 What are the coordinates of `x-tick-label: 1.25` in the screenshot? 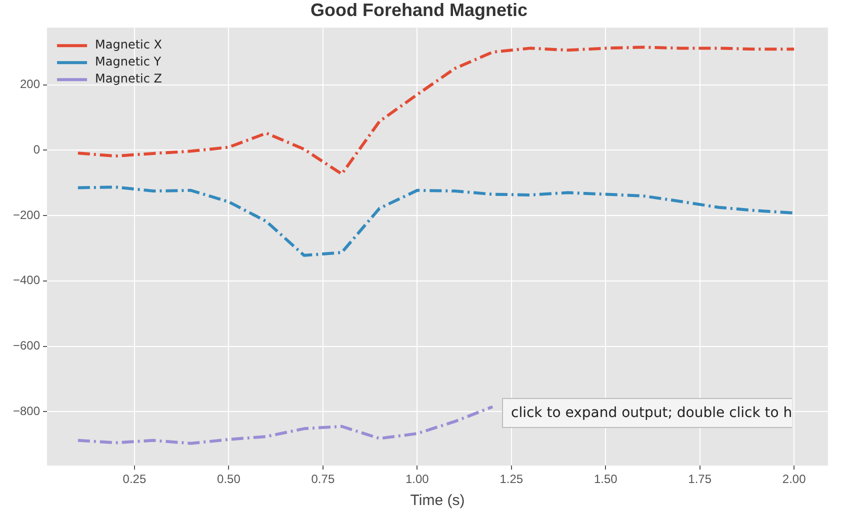 It's located at (512, 479).